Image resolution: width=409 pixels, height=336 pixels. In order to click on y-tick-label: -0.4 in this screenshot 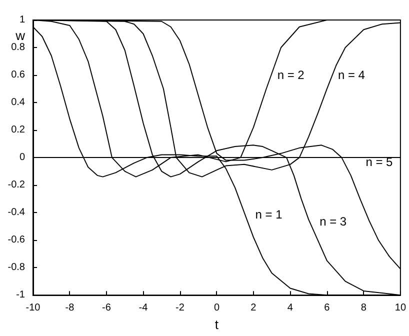, I will do `click(17, 212)`.